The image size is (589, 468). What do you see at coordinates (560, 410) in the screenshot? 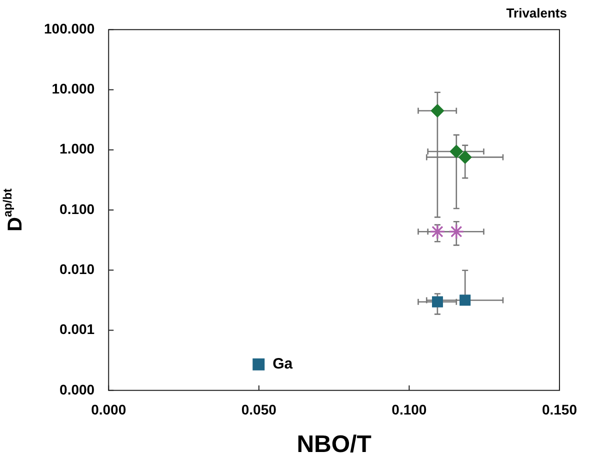
I see `x-tick-label: 0.150` at bounding box center [560, 410].